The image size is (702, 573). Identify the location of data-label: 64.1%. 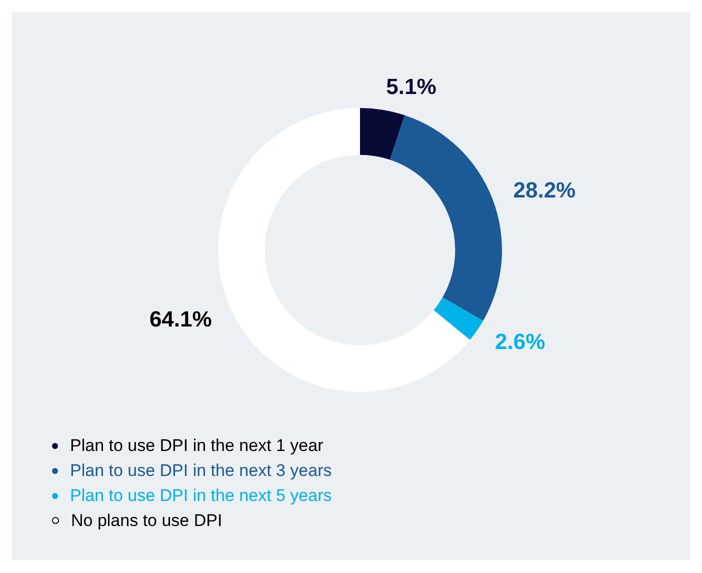
(180, 319).